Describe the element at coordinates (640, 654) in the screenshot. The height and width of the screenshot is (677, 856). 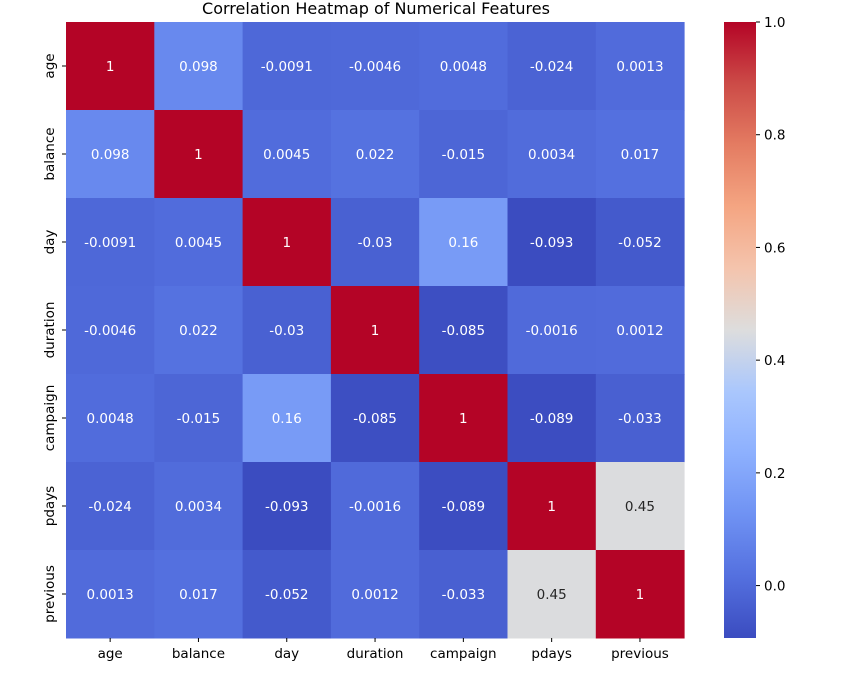
I see `x-tick-label: previous` at that location.